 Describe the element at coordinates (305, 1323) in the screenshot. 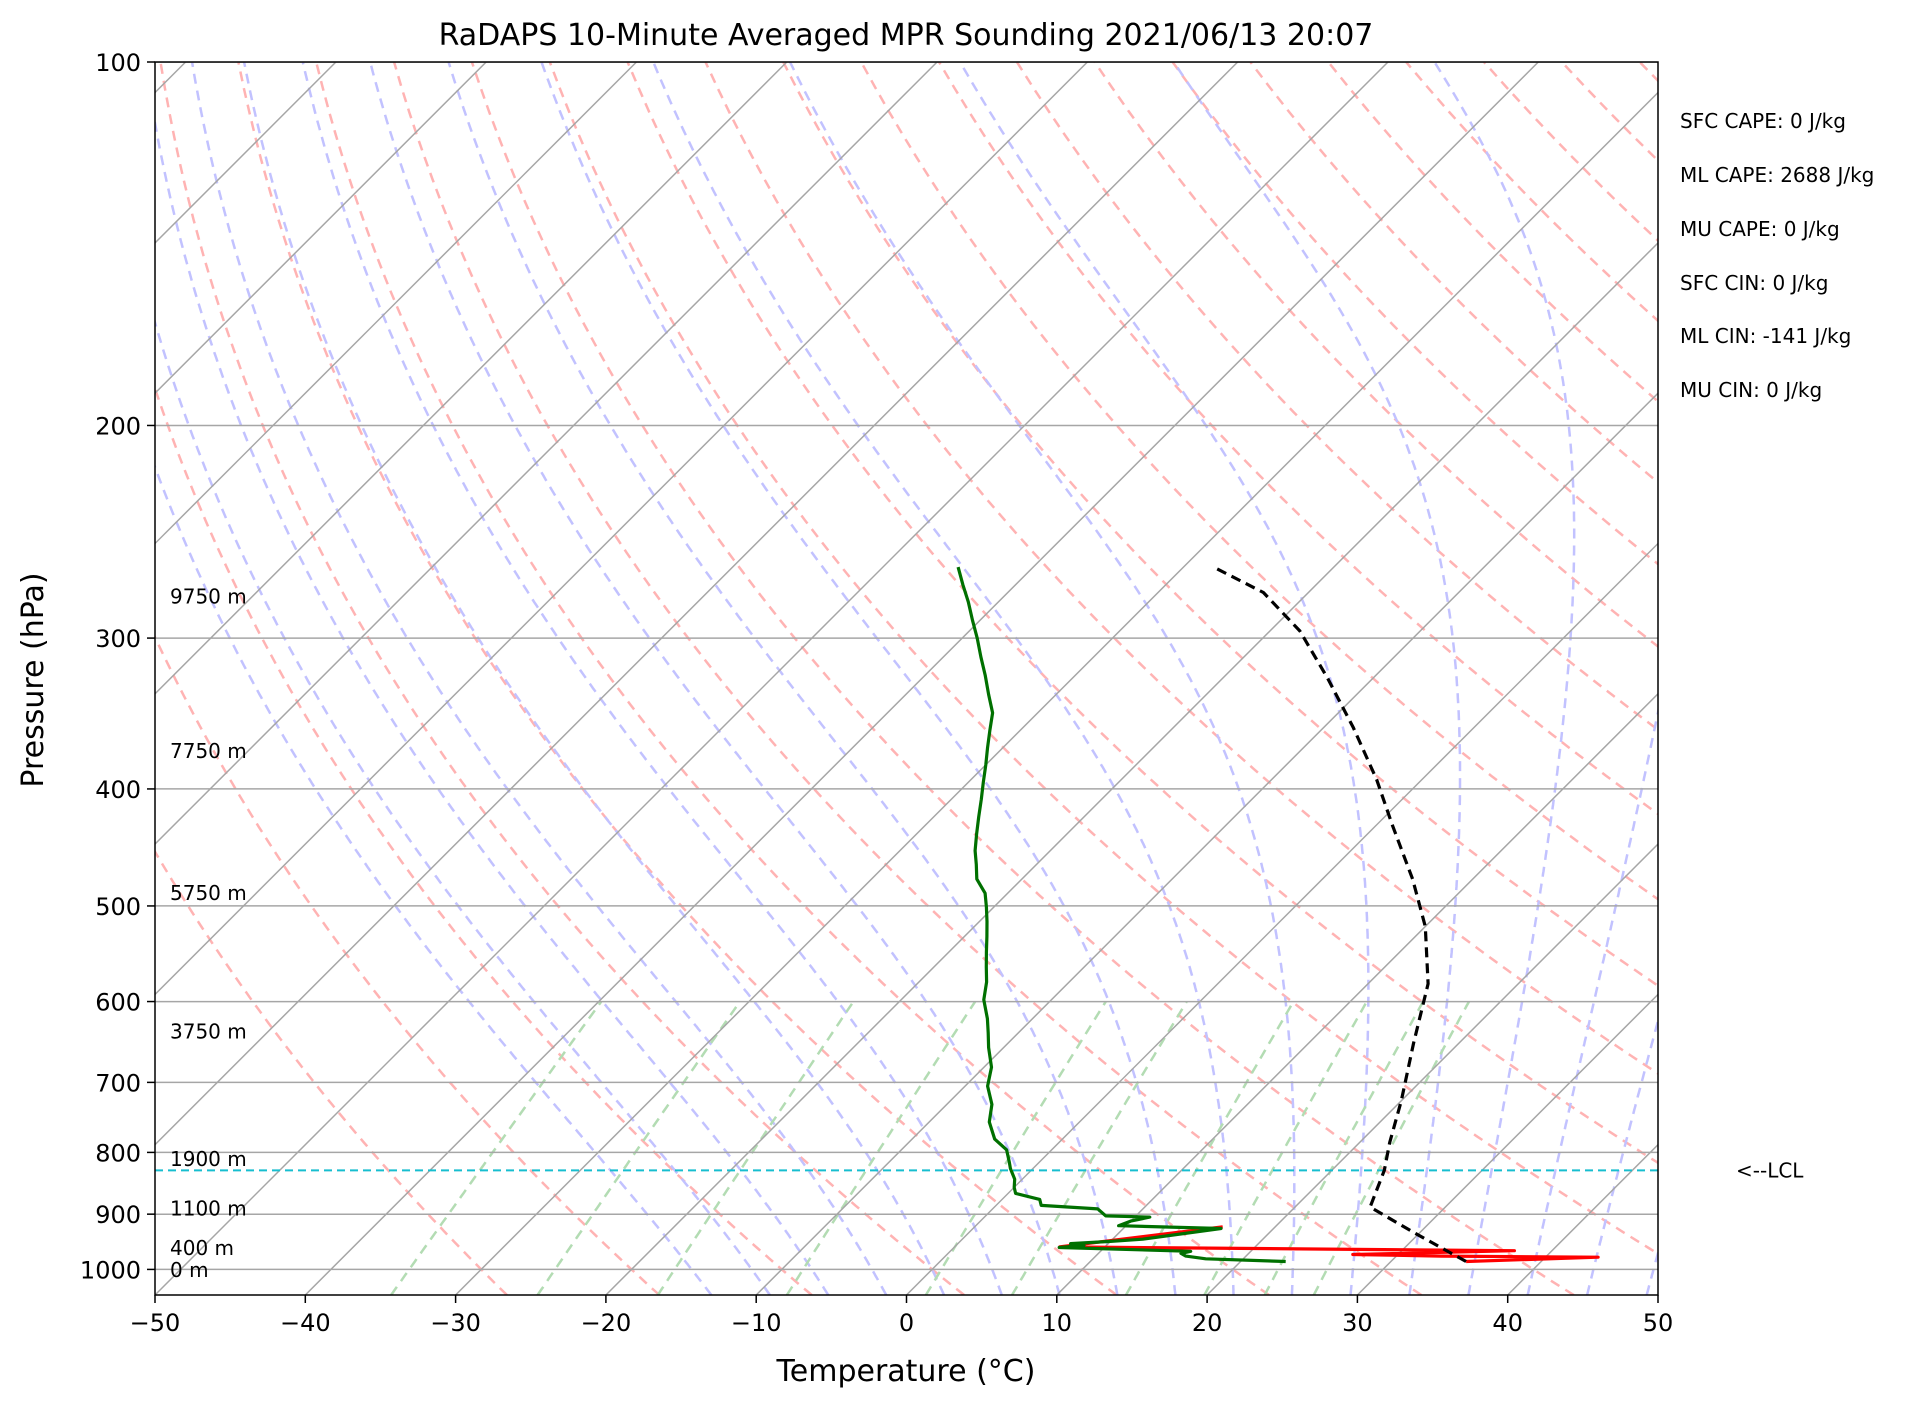

I see `x-tick-label: −40` at that location.